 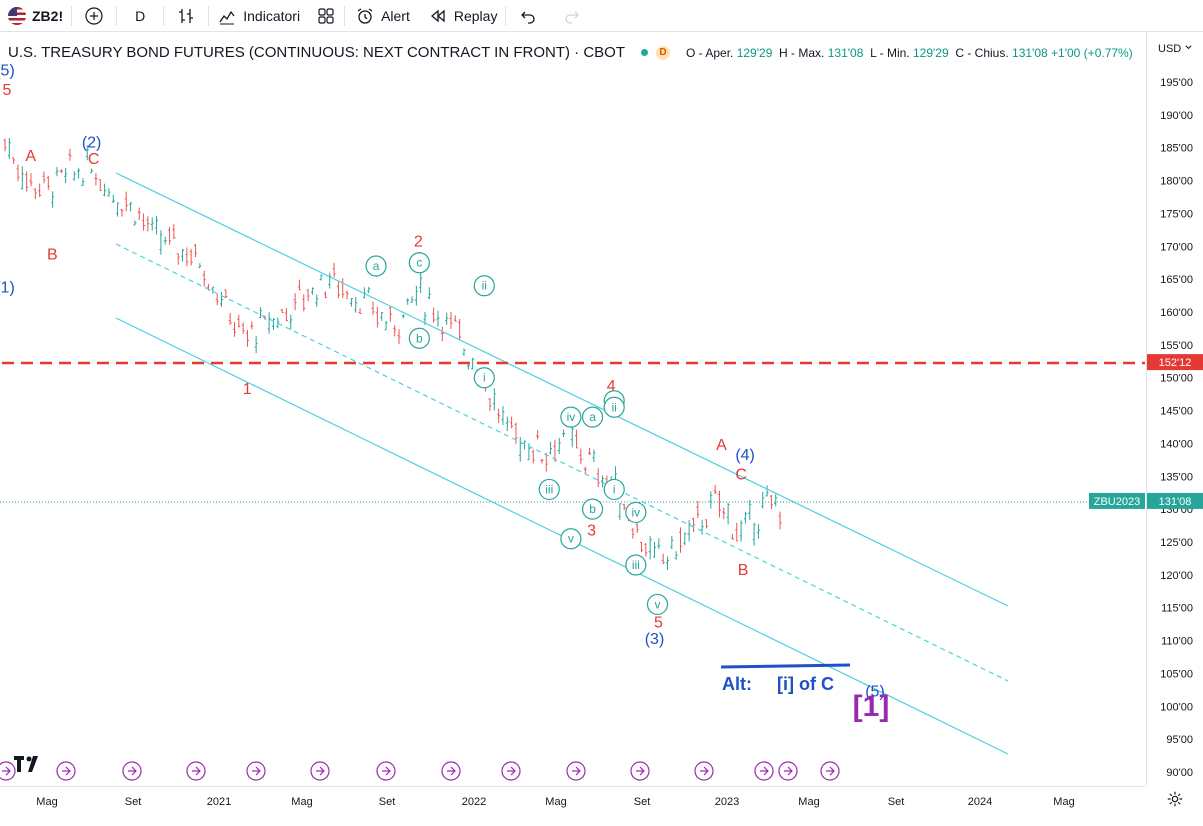 What do you see at coordinates (1176, 116) in the screenshot?
I see `price-tick-label: 190'00` at bounding box center [1176, 116].